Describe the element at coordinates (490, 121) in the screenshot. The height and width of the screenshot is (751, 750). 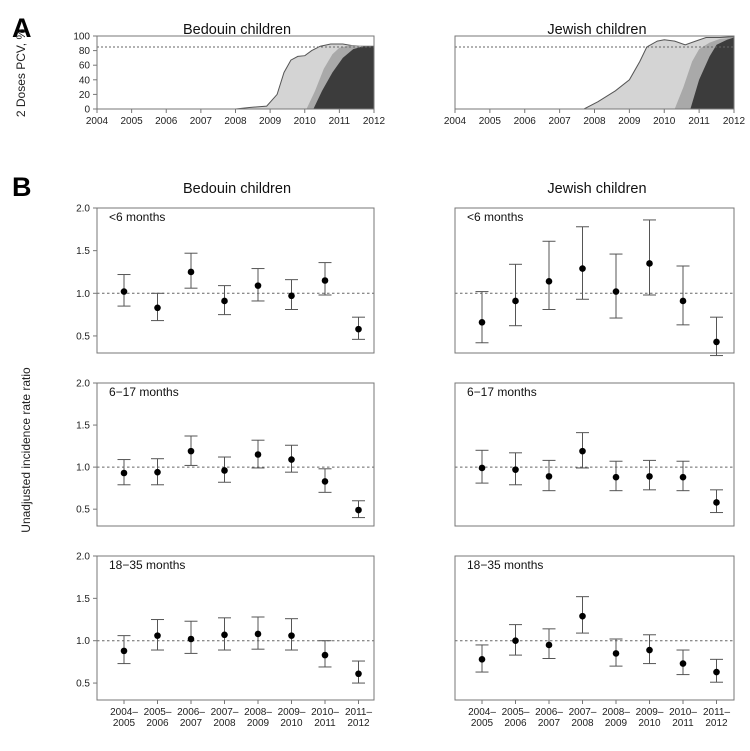
I see `x-tick-label: 2005` at that location.